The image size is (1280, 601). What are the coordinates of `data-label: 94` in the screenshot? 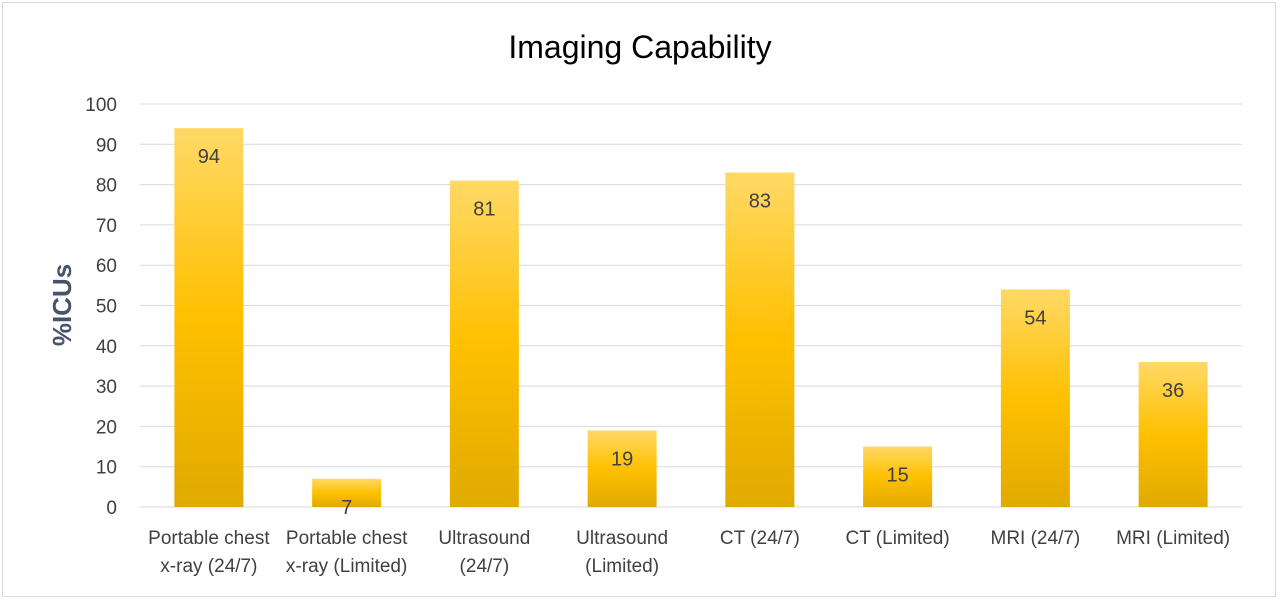 It's located at (209, 157).